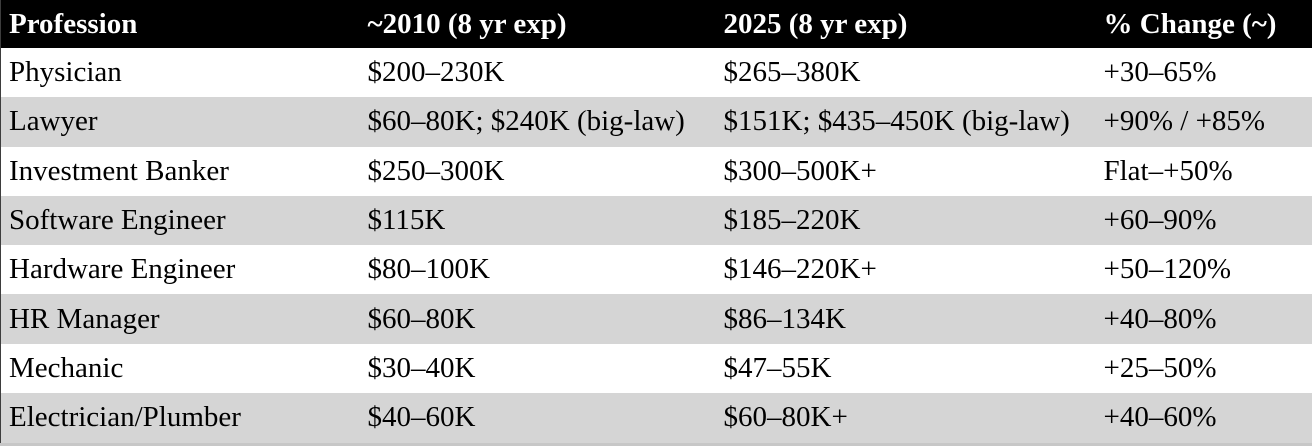 The image size is (1312, 446). Describe the element at coordinates (66, 367) in the screenshot. I see `profession-cell: Mechanic` at that location.